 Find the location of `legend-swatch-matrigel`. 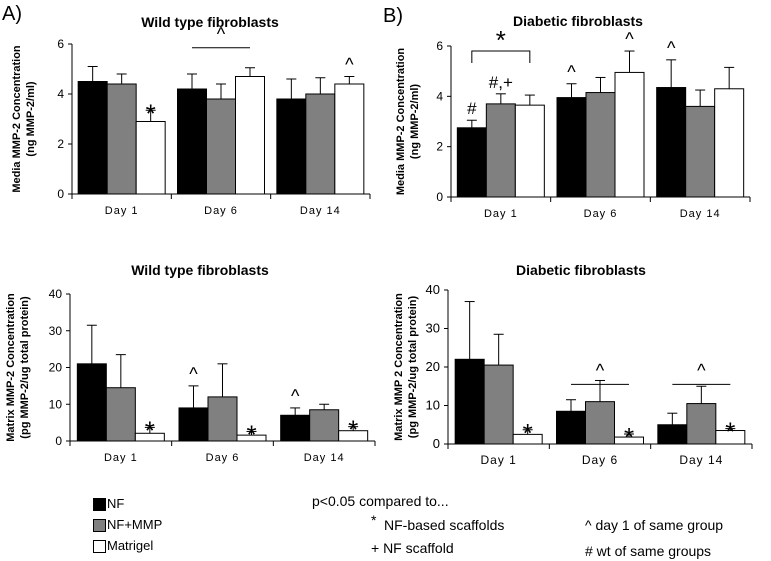

legend-swatch-matrigel is located at coordinates (99, 546).